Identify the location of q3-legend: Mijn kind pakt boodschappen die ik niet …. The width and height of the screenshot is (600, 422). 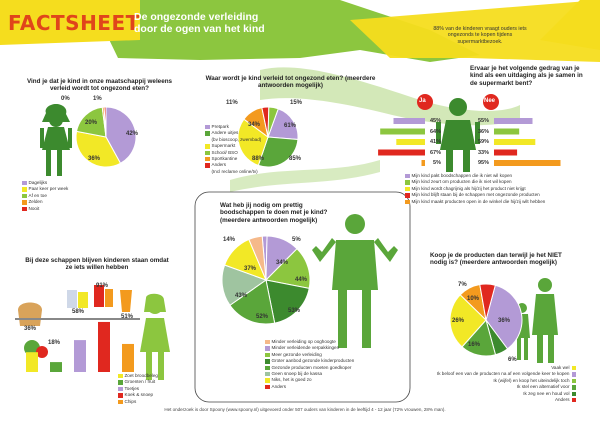
(475, 189).